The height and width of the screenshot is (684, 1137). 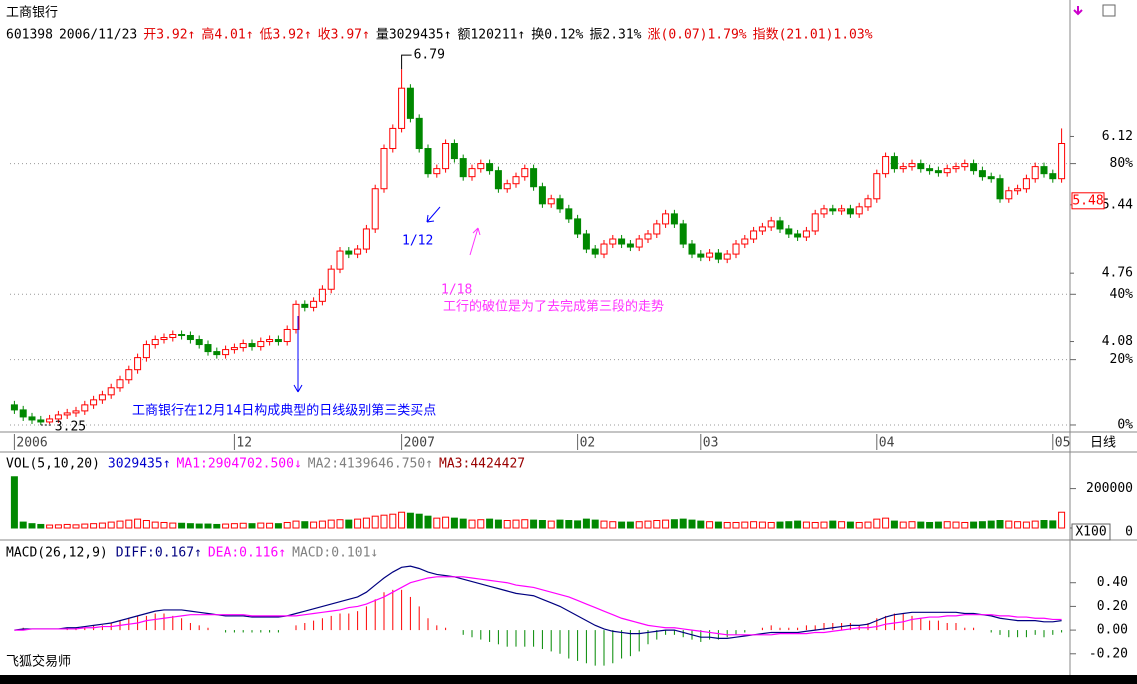 I want to click on scroll-icon, so click(x=1078, y=11).